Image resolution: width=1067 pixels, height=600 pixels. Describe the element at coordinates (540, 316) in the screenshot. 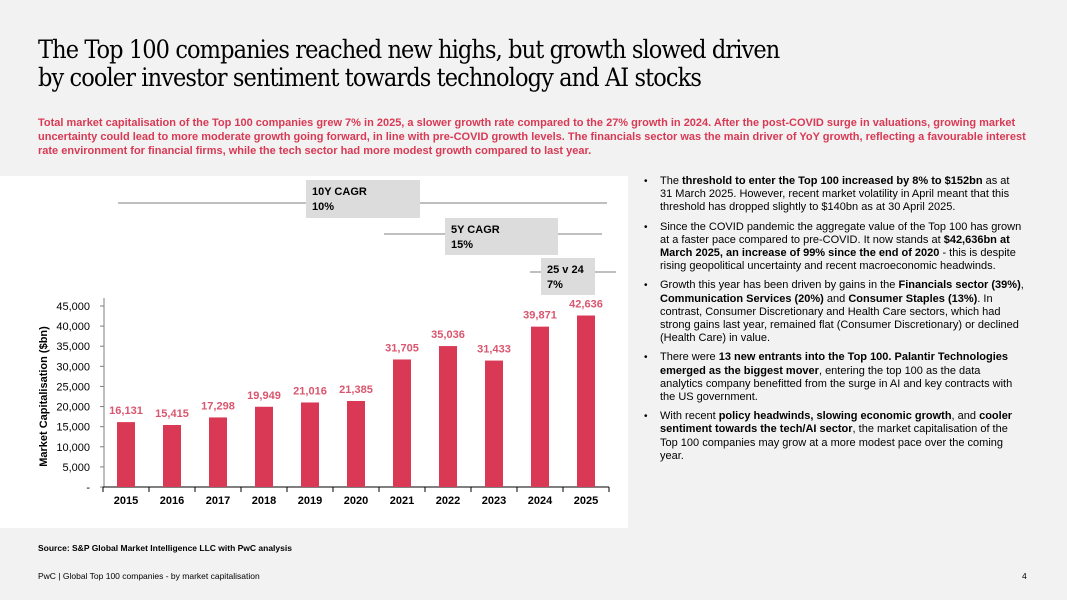

I see `data-label: 39,871` at that location.